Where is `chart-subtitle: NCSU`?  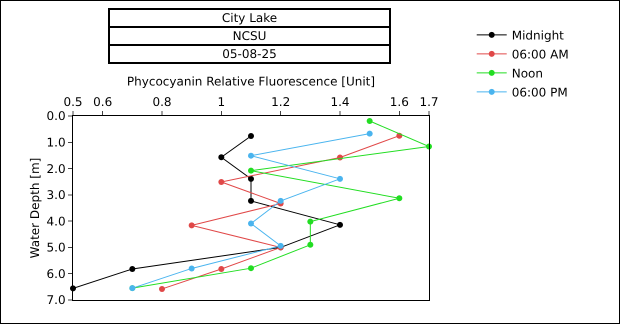
chart-subtitle: NCSU is located at coordinates (249, 36).